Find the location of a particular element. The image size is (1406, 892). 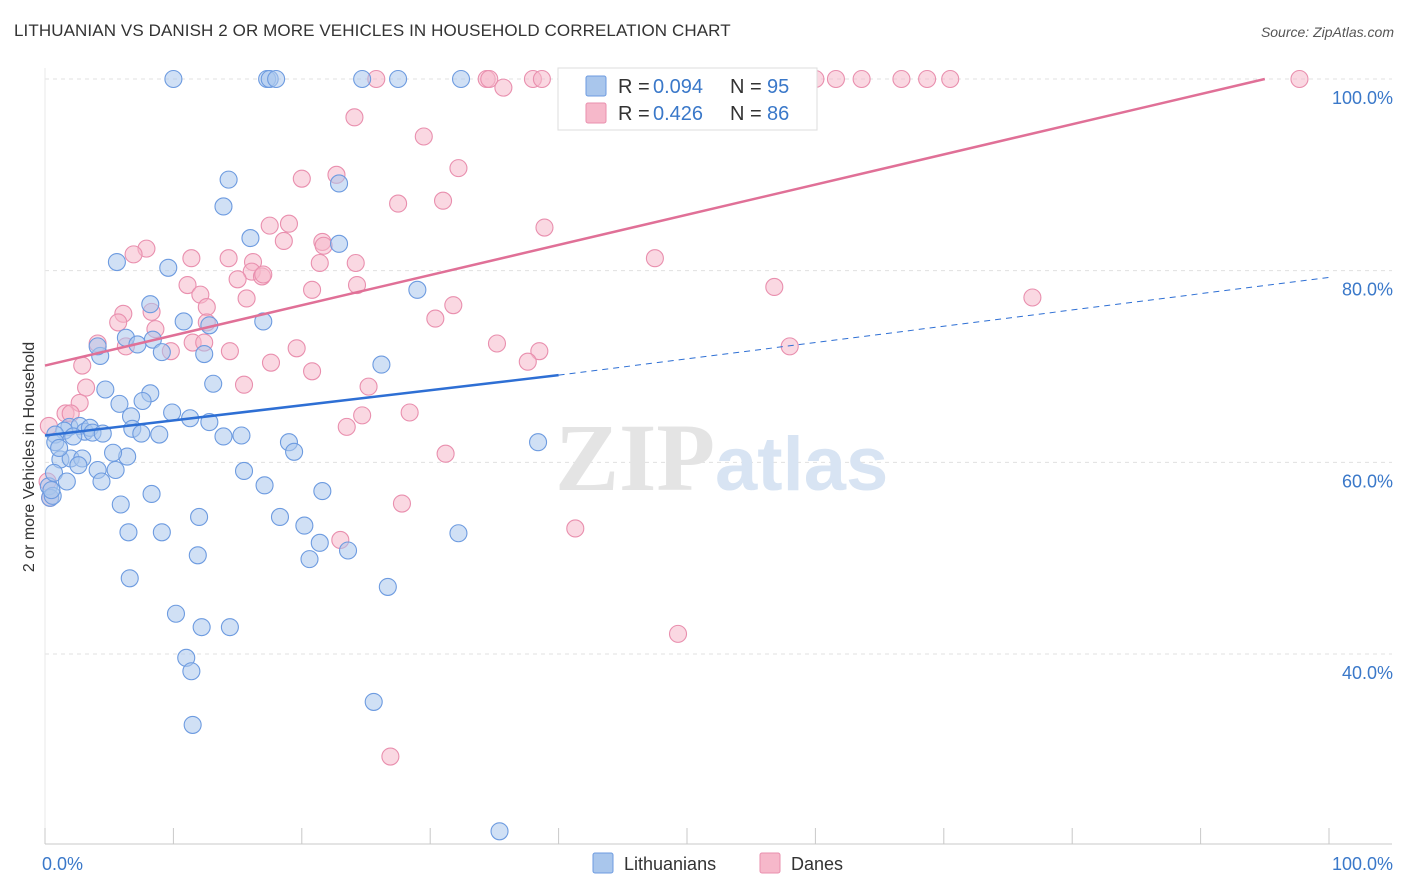

bottom-legend-label-blue: Lithuanians is located at coordinates (670, 864).